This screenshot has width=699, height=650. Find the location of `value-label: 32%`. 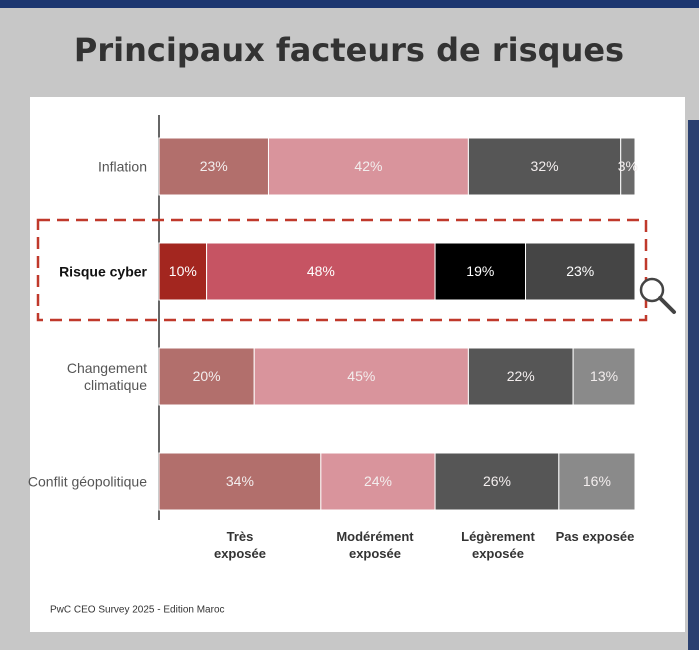

value-label: 32% is located at coordinates (545, 166).